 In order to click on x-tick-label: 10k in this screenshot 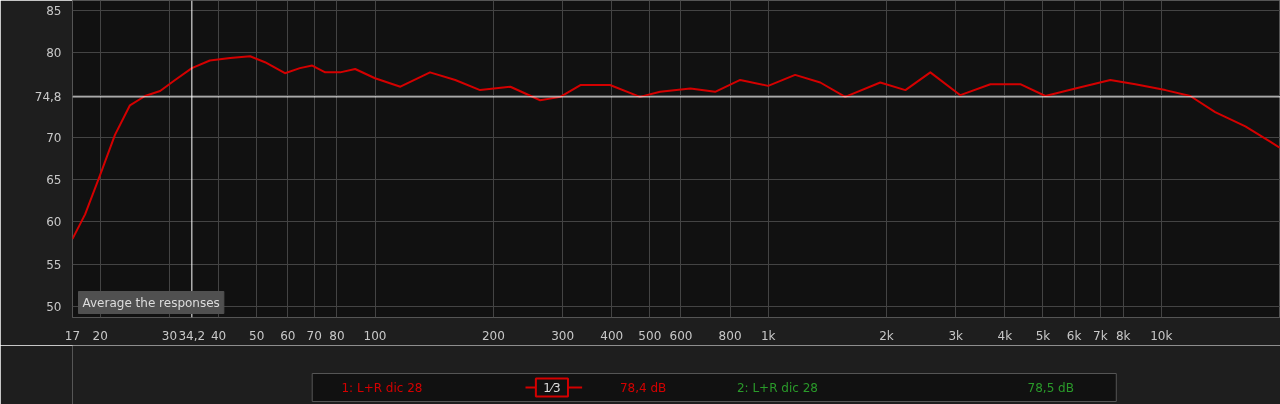, I will do `click(1161, 335)`.